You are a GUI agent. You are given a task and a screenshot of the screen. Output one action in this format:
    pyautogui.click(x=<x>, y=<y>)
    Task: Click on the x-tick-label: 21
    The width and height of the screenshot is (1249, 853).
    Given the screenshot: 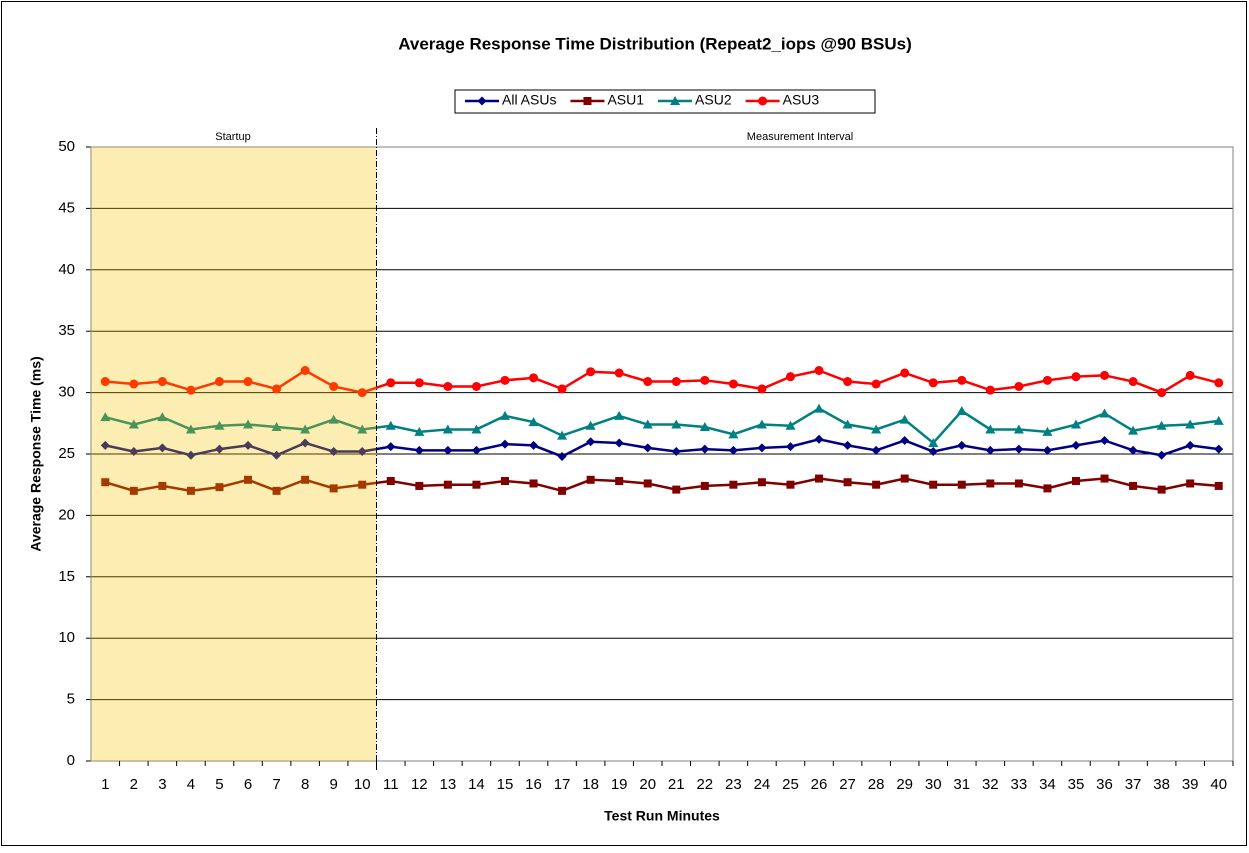 What is the action you would take?
    pyautogui.click(x=676, y=784)
    